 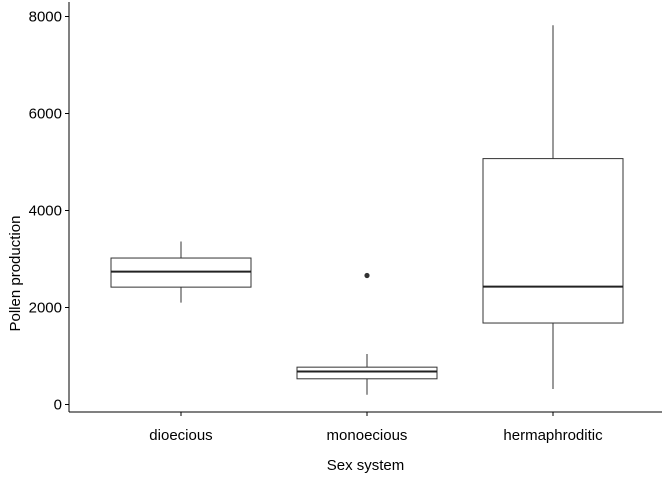 I want to click on y-axis-title: Pollen production, so click(x=15, y=274).